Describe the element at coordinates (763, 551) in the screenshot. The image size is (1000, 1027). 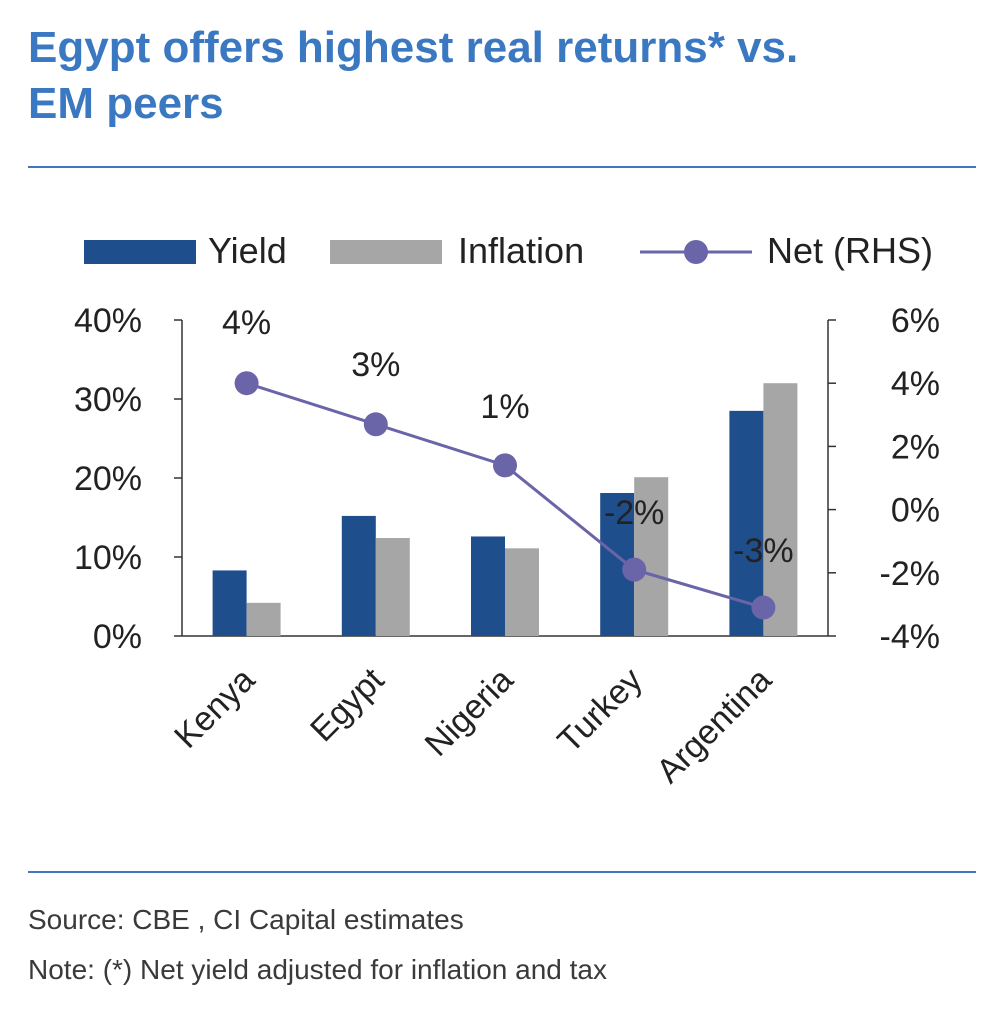
I see `net-data-label-argentina: -3%` at that location.